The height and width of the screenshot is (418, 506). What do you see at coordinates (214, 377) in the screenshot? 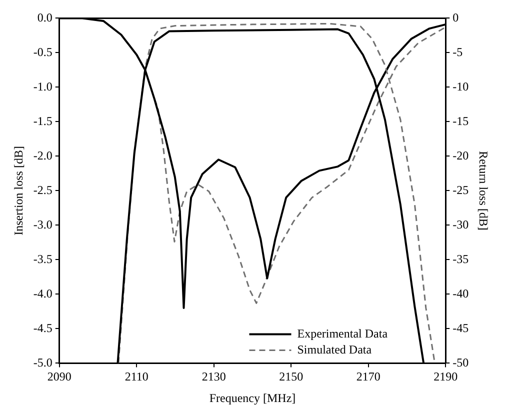
I see `x-tick-label: 2130` at bounding box center [214, 377].